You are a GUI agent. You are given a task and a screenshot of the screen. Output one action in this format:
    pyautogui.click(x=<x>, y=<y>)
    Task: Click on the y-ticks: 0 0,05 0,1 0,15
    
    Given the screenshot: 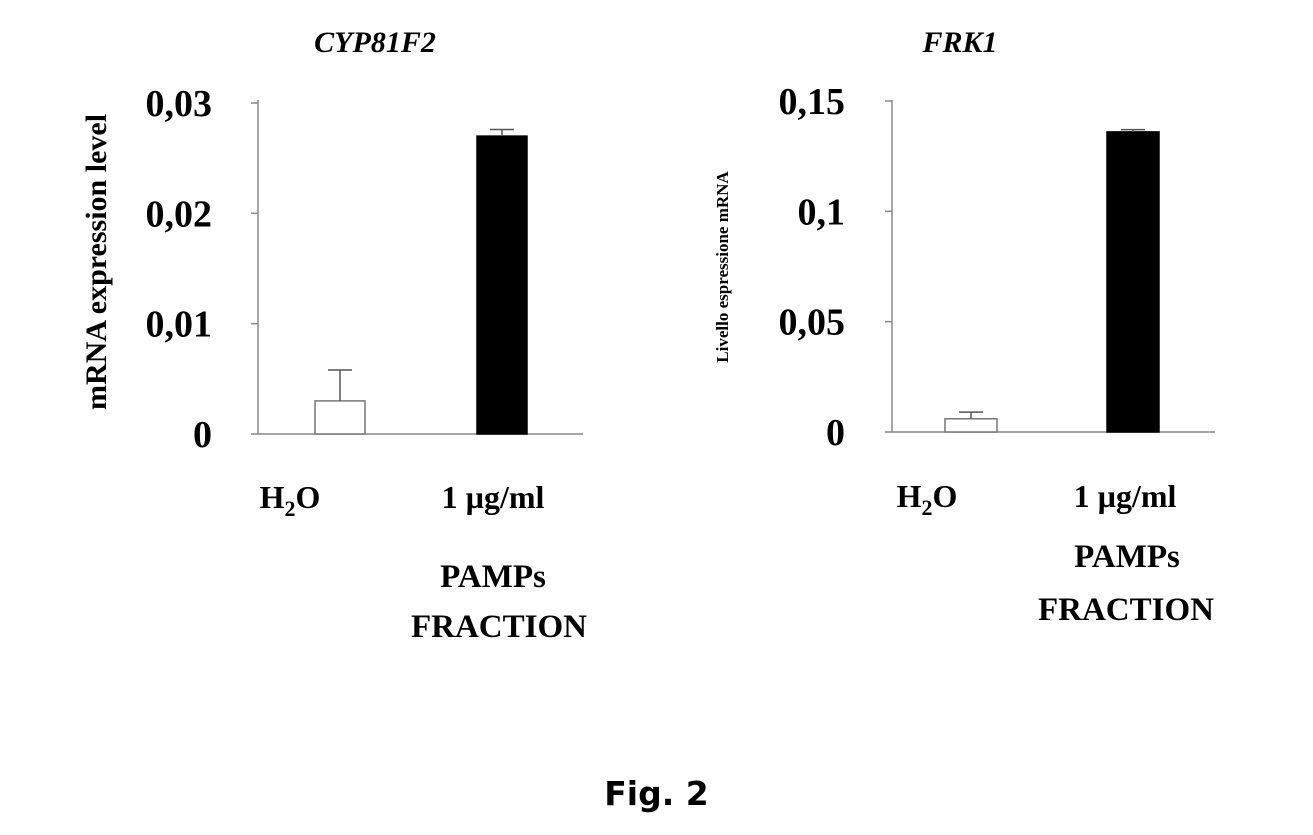 What is the action you would take?
    pyautogui.click(x=835, y=267)
    